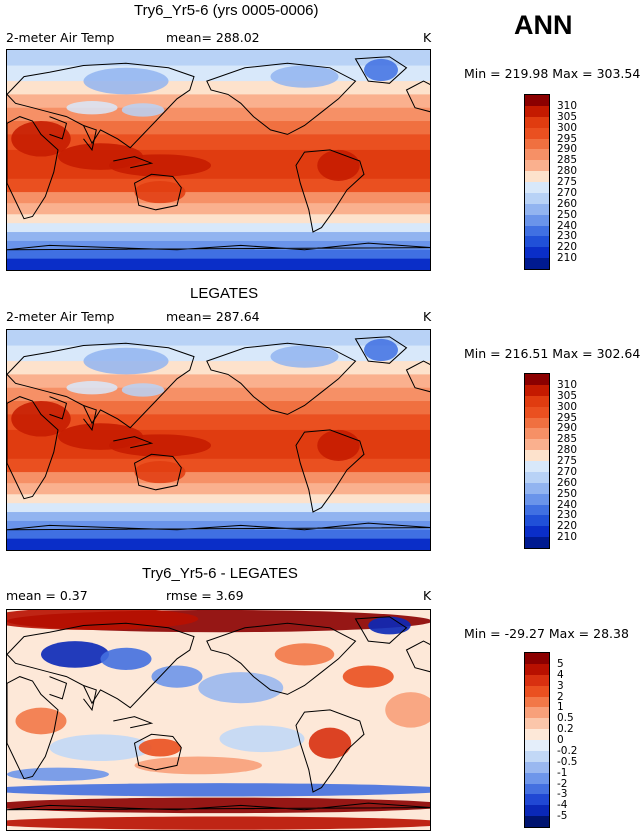 This screenshot has width=643, height=837. I want to click on panel2-colorbar, so click(537, 461).